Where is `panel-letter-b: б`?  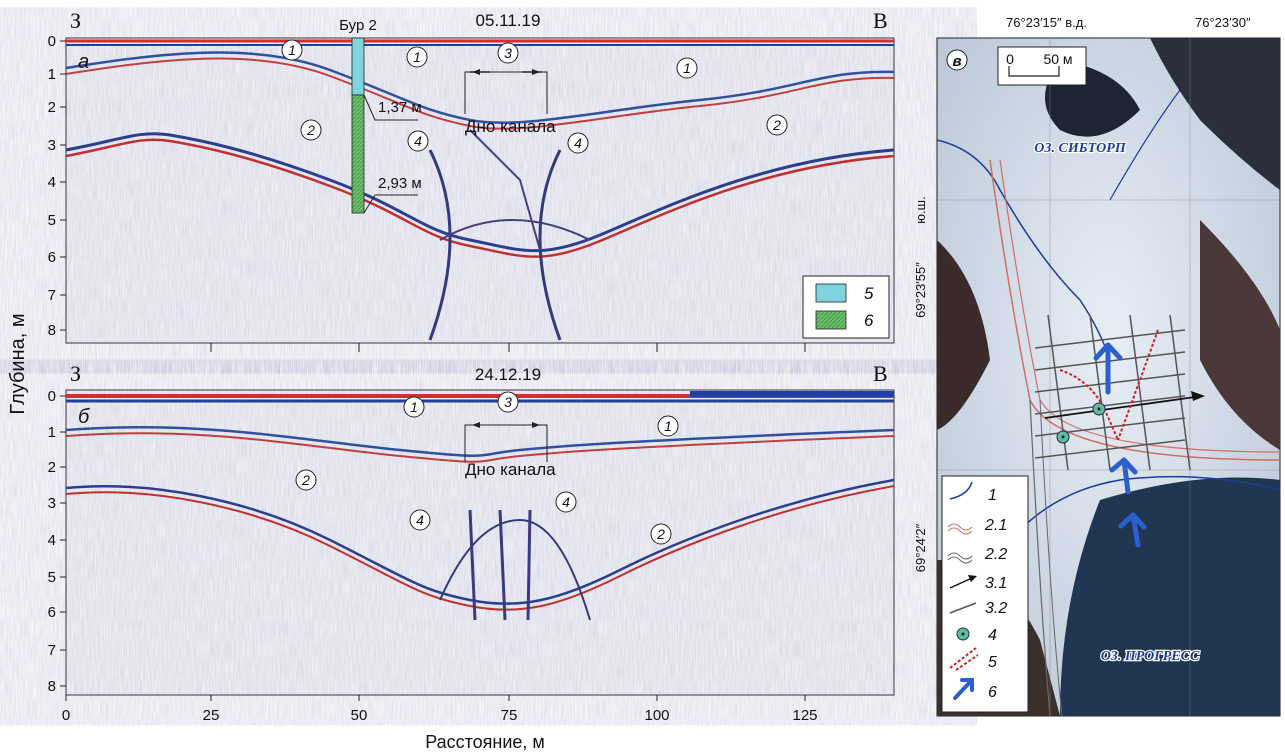
panel-letter-b: б is located at coordinates (84, 417).